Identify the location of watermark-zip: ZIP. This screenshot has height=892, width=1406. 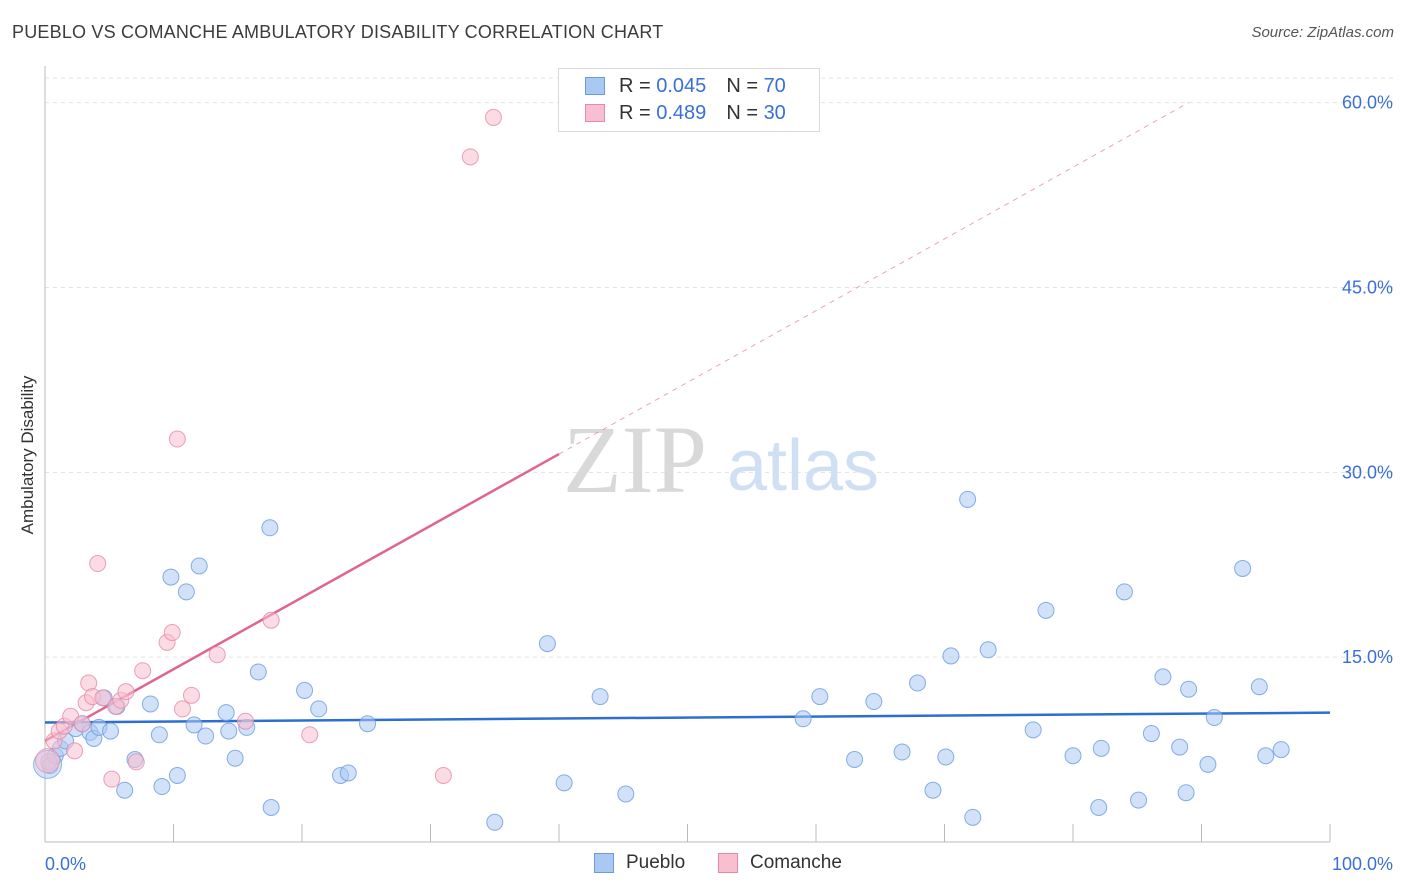
(635, 459).